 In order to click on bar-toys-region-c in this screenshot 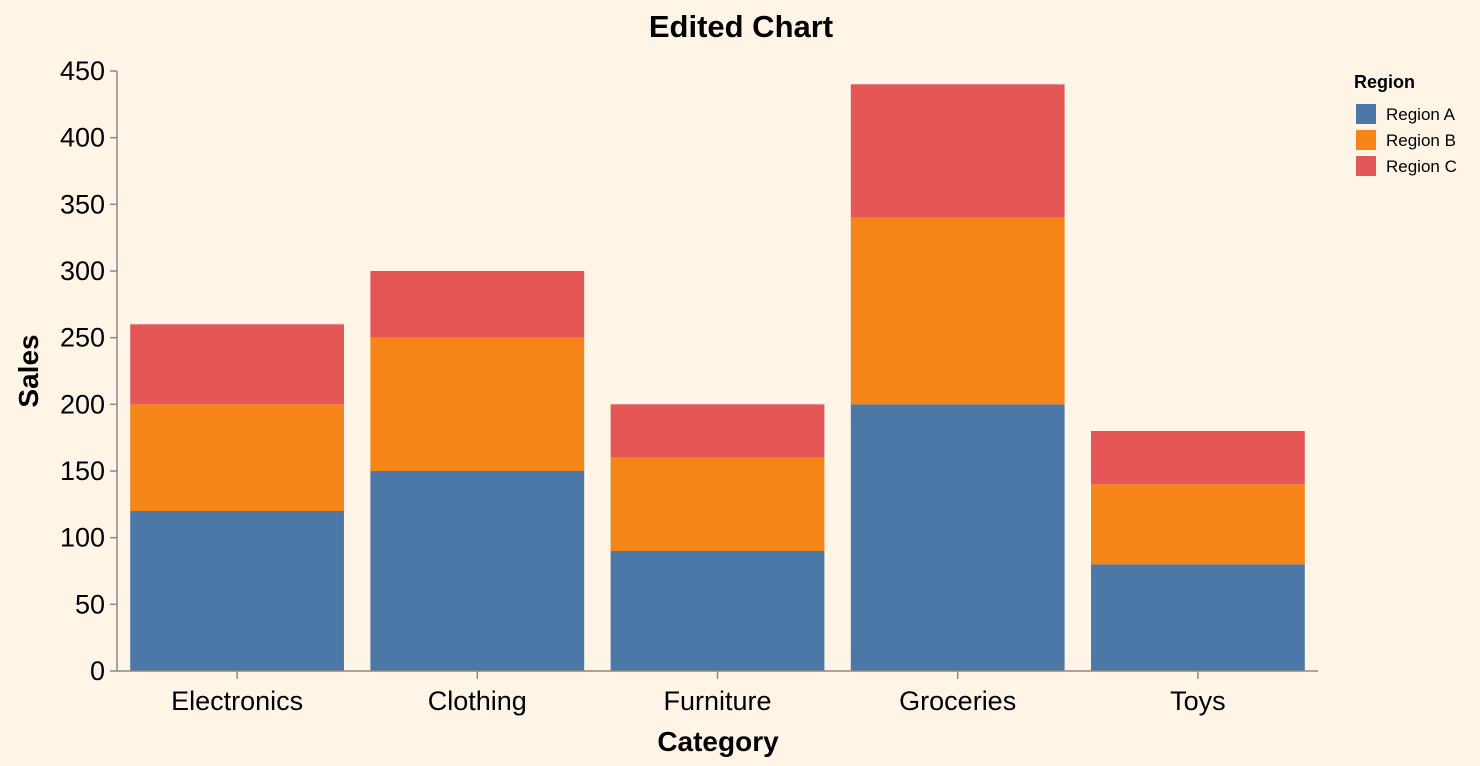, I will do `click(1198, 458)`.